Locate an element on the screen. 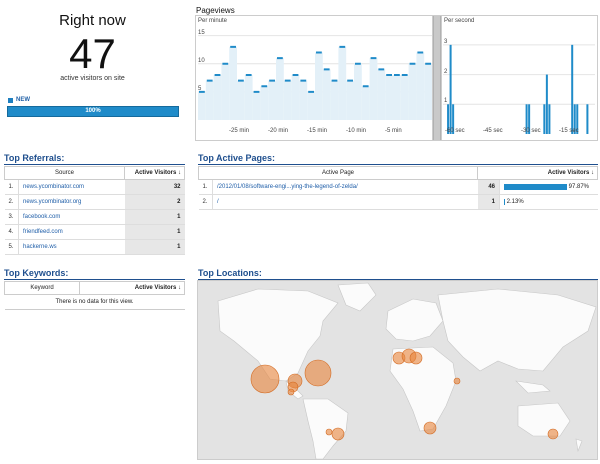 The height and width of the screenshot is (464, 600). pageviews-title: Pageviews is located at coordinates (215, 10).